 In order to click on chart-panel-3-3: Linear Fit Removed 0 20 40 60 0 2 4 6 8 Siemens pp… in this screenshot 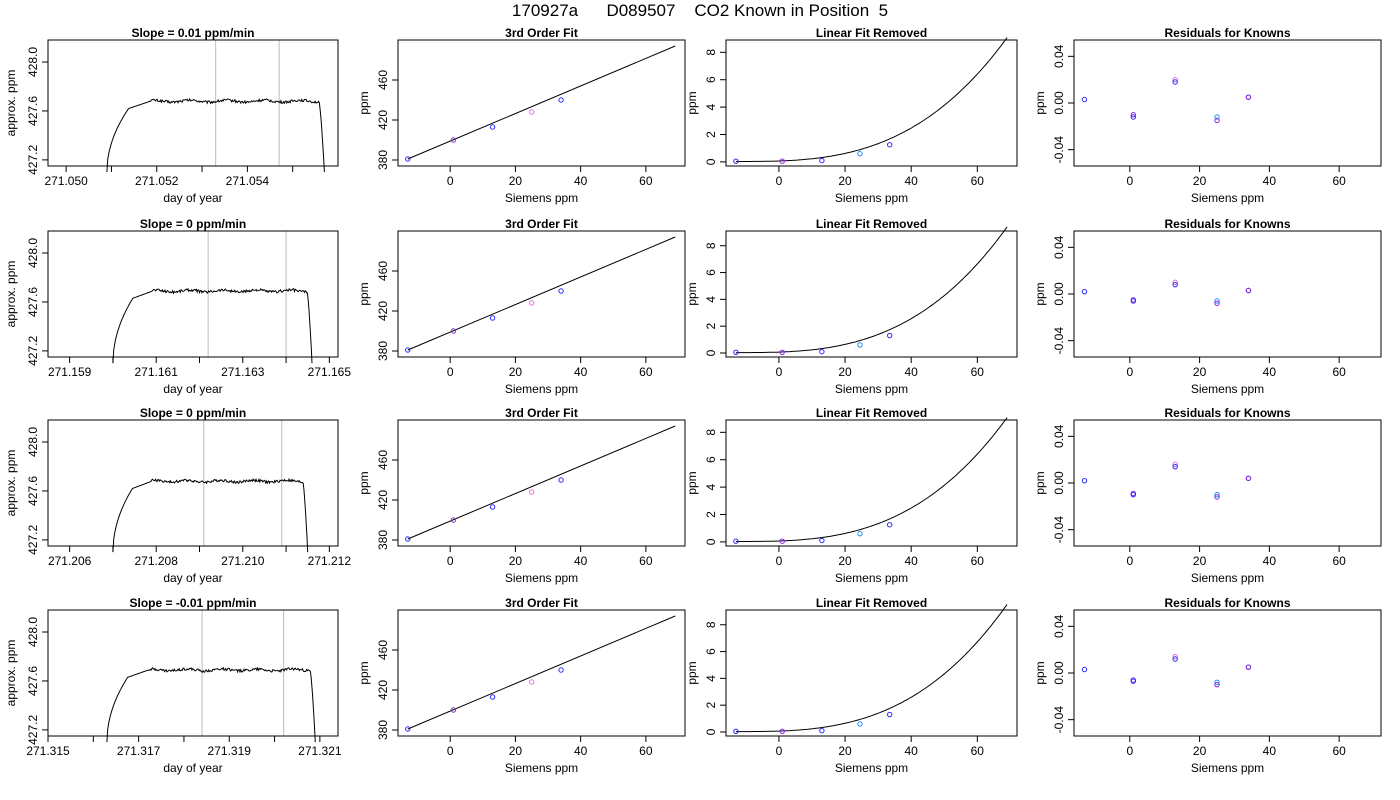, I will do `click(851, 495)`.